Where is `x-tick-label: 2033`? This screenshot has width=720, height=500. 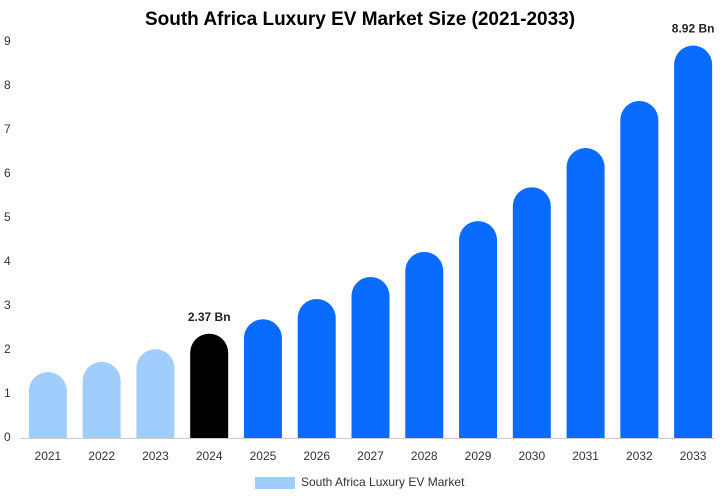
x-tick-label: 2033 is located at coordinates (693, 456).